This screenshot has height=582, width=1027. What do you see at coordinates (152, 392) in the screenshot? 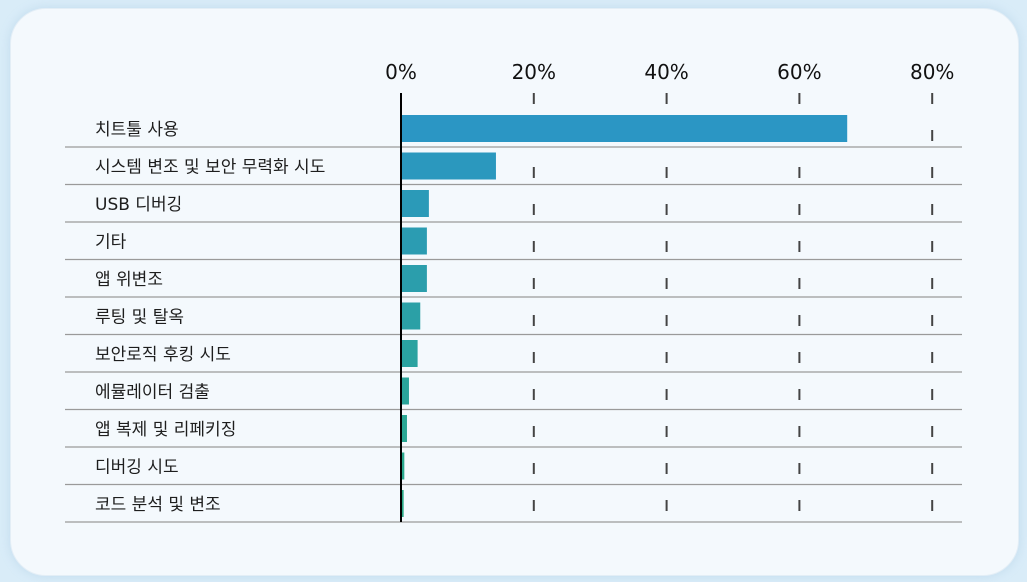
I see `category-label: 에뮬레이터 검출` at bounding box center [152, 392].